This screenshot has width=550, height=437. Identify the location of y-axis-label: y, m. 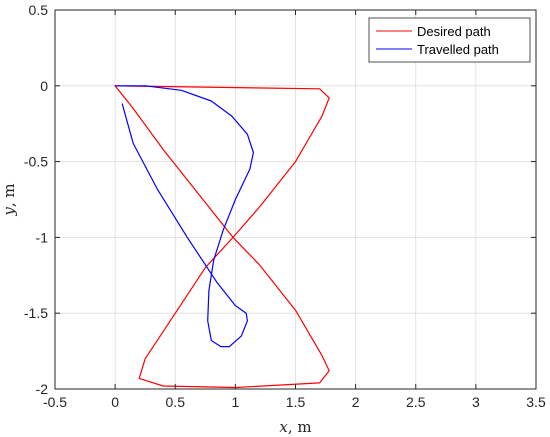
(9, 199).